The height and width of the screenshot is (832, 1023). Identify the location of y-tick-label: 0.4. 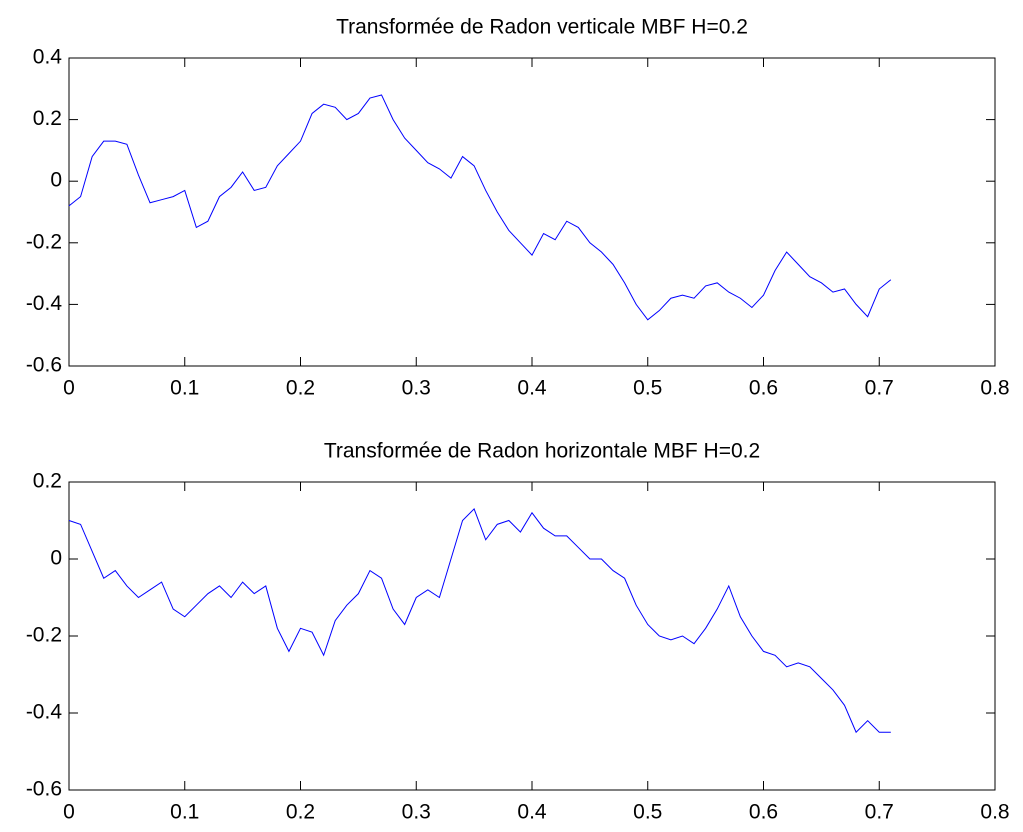
(48, 57).